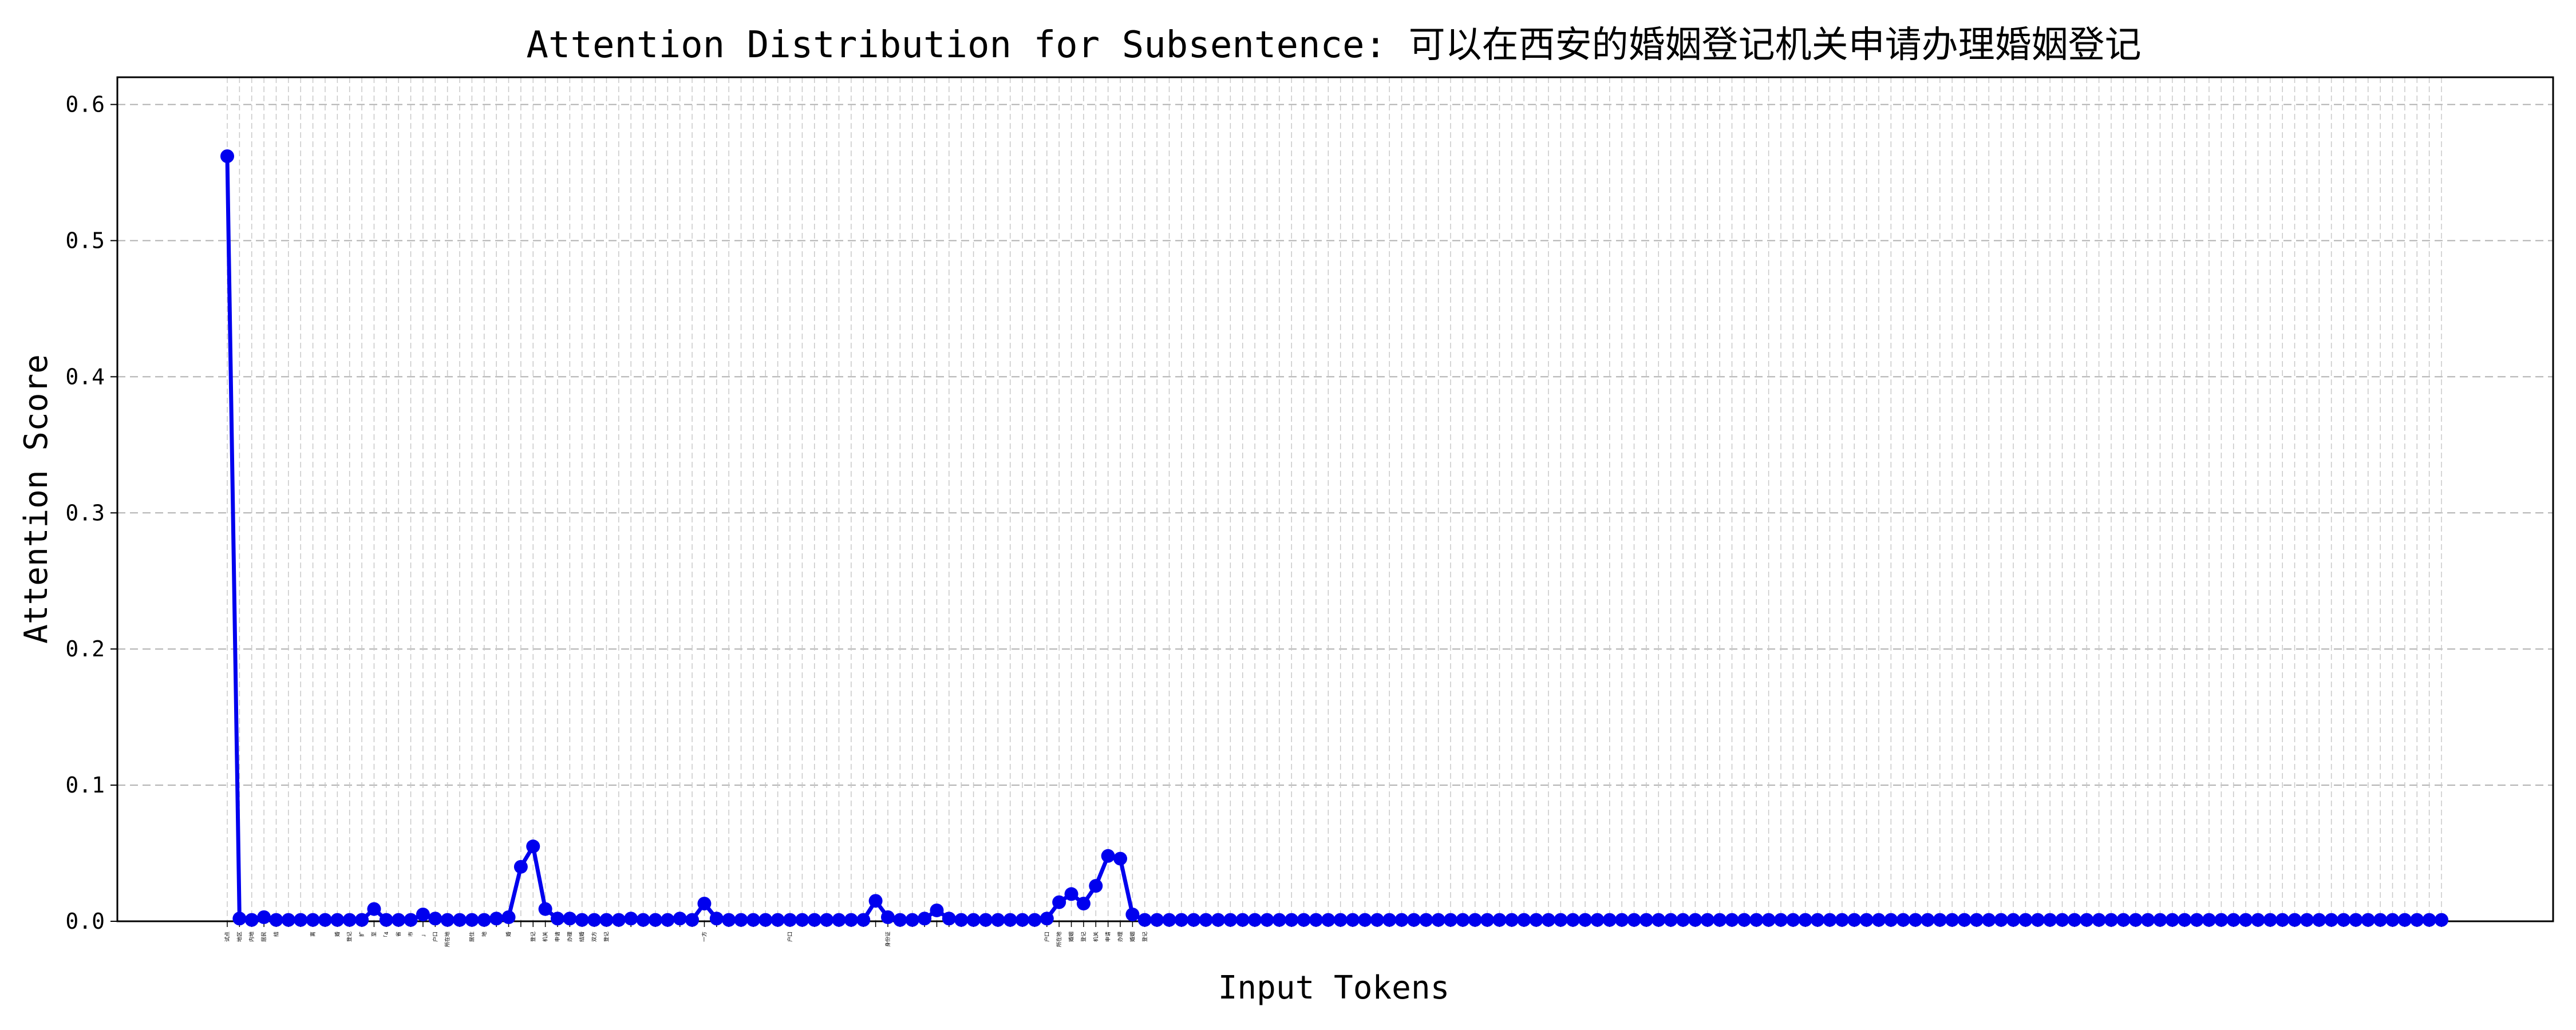 This screenshot has height=1030, width=2576. I want to click on y-axis-label: Attention Score, so click(36, 499).